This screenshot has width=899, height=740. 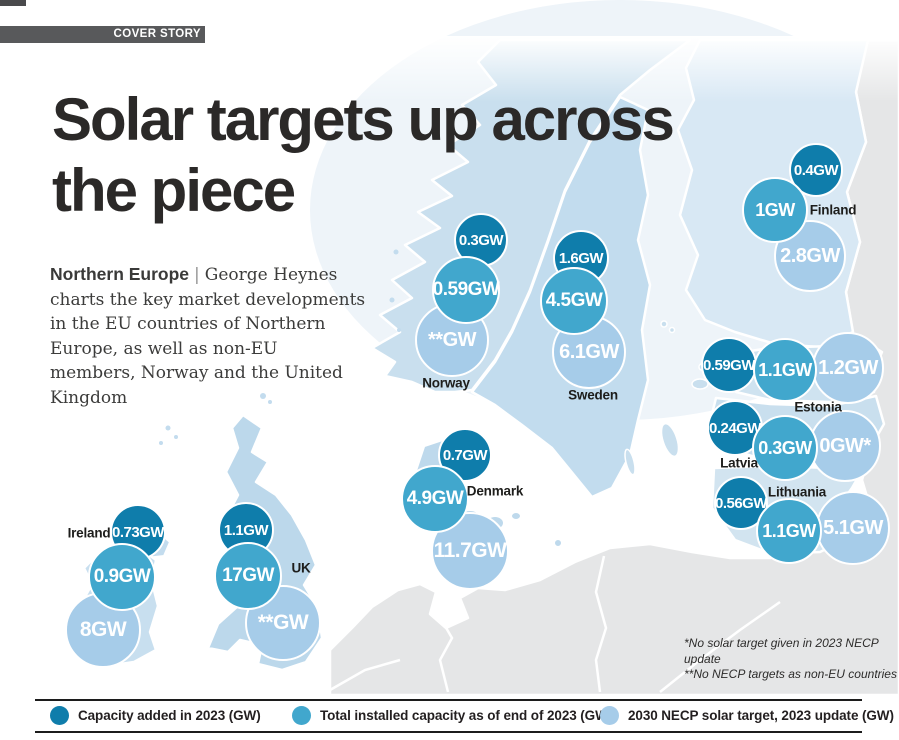 What do you see at coordinates (120, 274) in the screenshot?
I see `byline-region: Northern Europe` at bounding box center [120, 274].